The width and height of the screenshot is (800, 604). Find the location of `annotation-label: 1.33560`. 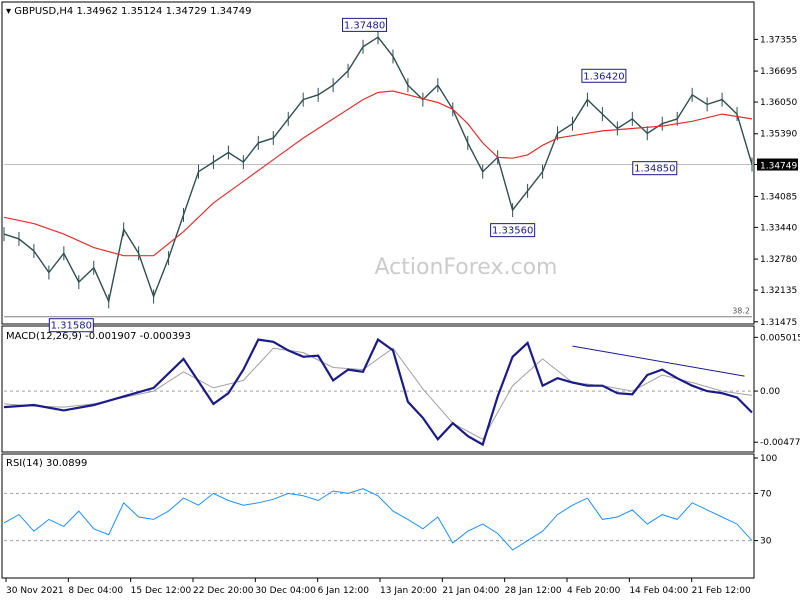

annotation-label: 1.33560 is located at coordinates (512, 231).